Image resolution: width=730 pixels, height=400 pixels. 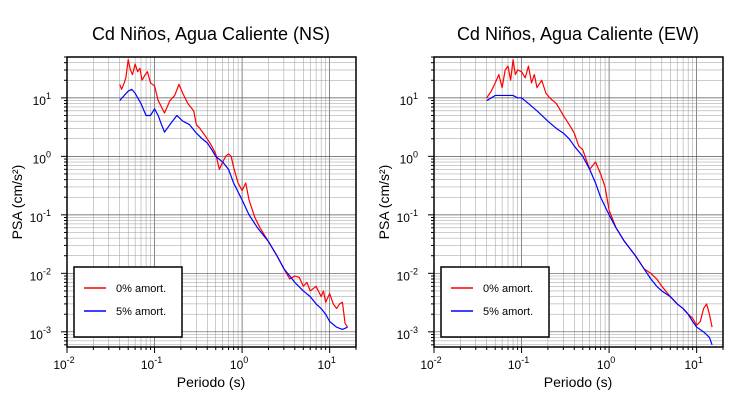 I want to click on chart-title: Cd Niños, Agua Caliente (NS), so click(x=211, y=34).